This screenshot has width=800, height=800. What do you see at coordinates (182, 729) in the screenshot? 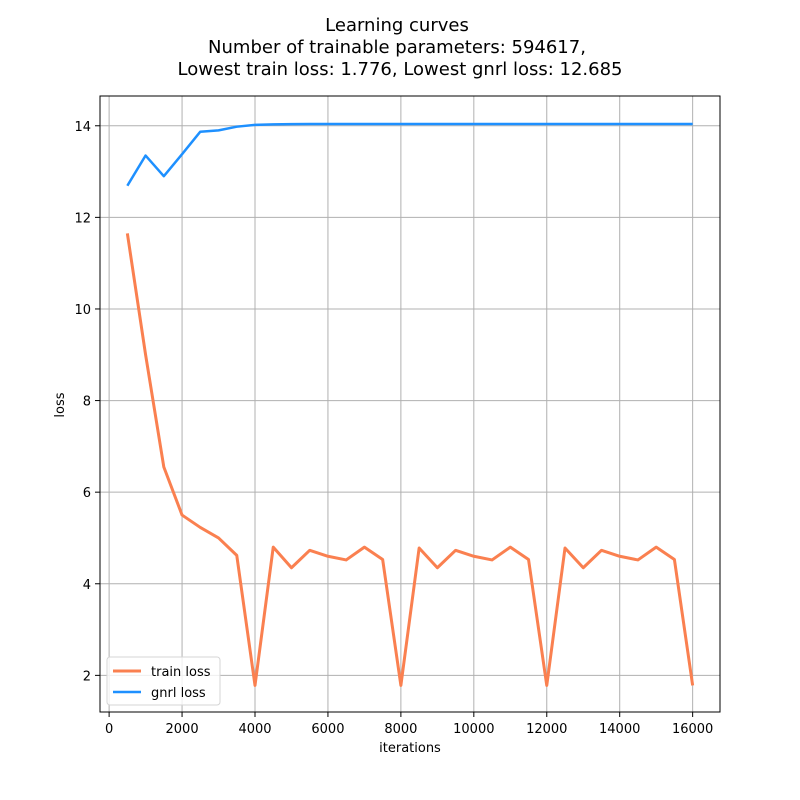
I see `x-tick-label: 2000` at bounding box center [182, 729].